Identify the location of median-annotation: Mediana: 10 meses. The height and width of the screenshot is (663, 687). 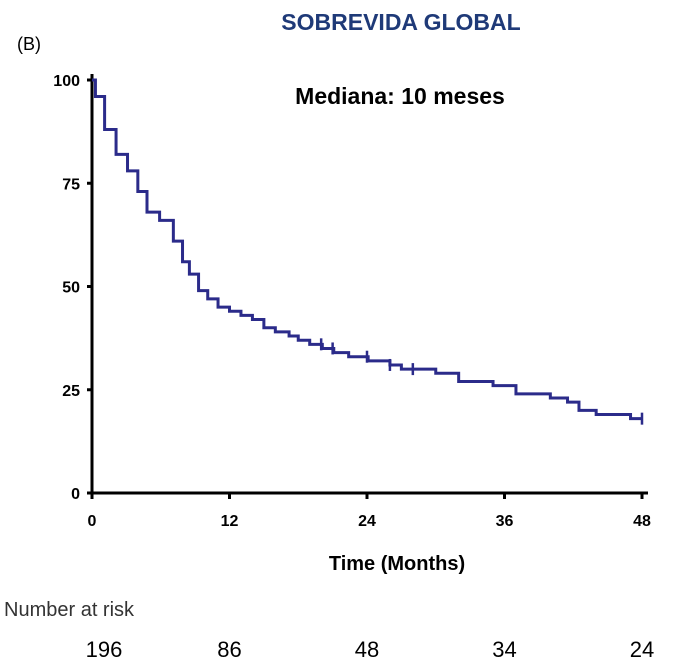
(400, 96).